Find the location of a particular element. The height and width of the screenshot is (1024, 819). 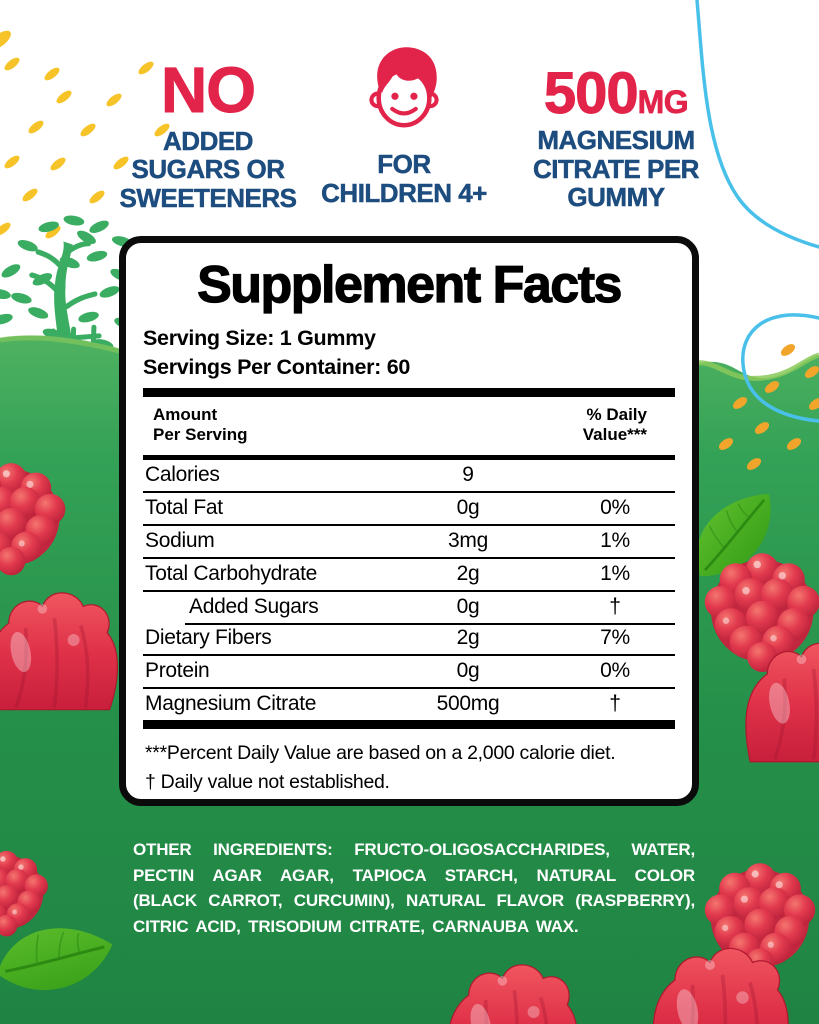

child-face-icon is located at coordinates (404, 87).